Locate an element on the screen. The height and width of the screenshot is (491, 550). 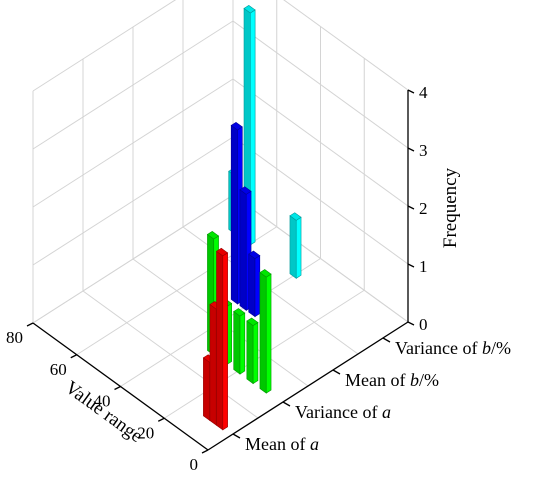
x-tick-label: 60 is located at coordinates (58, 369).